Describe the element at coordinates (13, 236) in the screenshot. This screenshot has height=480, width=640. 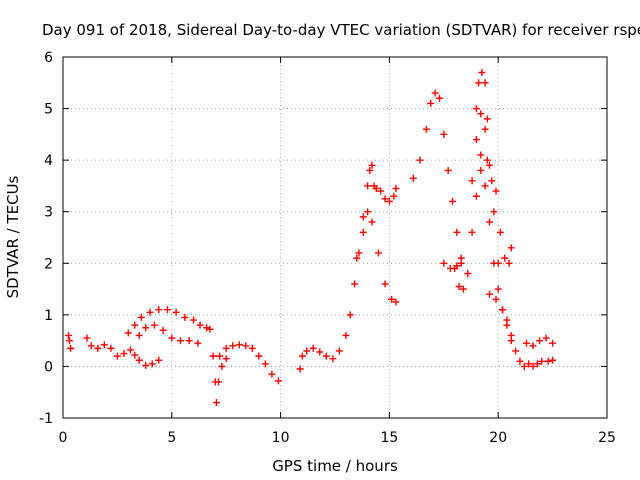
I see `y-axis-label: SDTVAR / TECUs` at that location.